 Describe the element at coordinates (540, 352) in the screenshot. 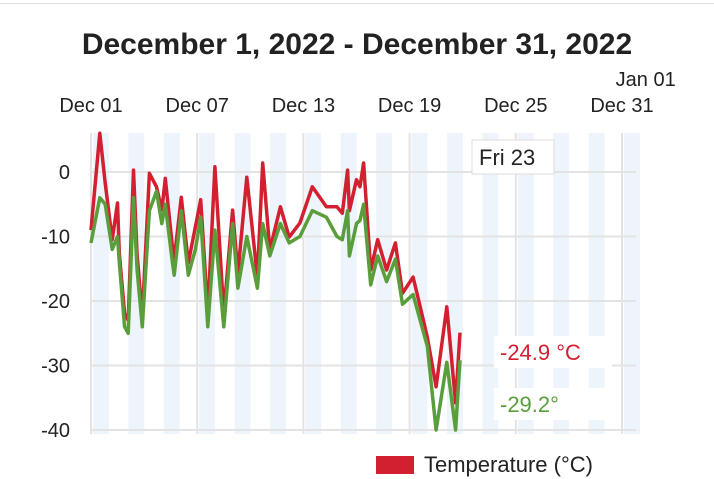

I see `end-value-label: -24.9 °C` at that location.